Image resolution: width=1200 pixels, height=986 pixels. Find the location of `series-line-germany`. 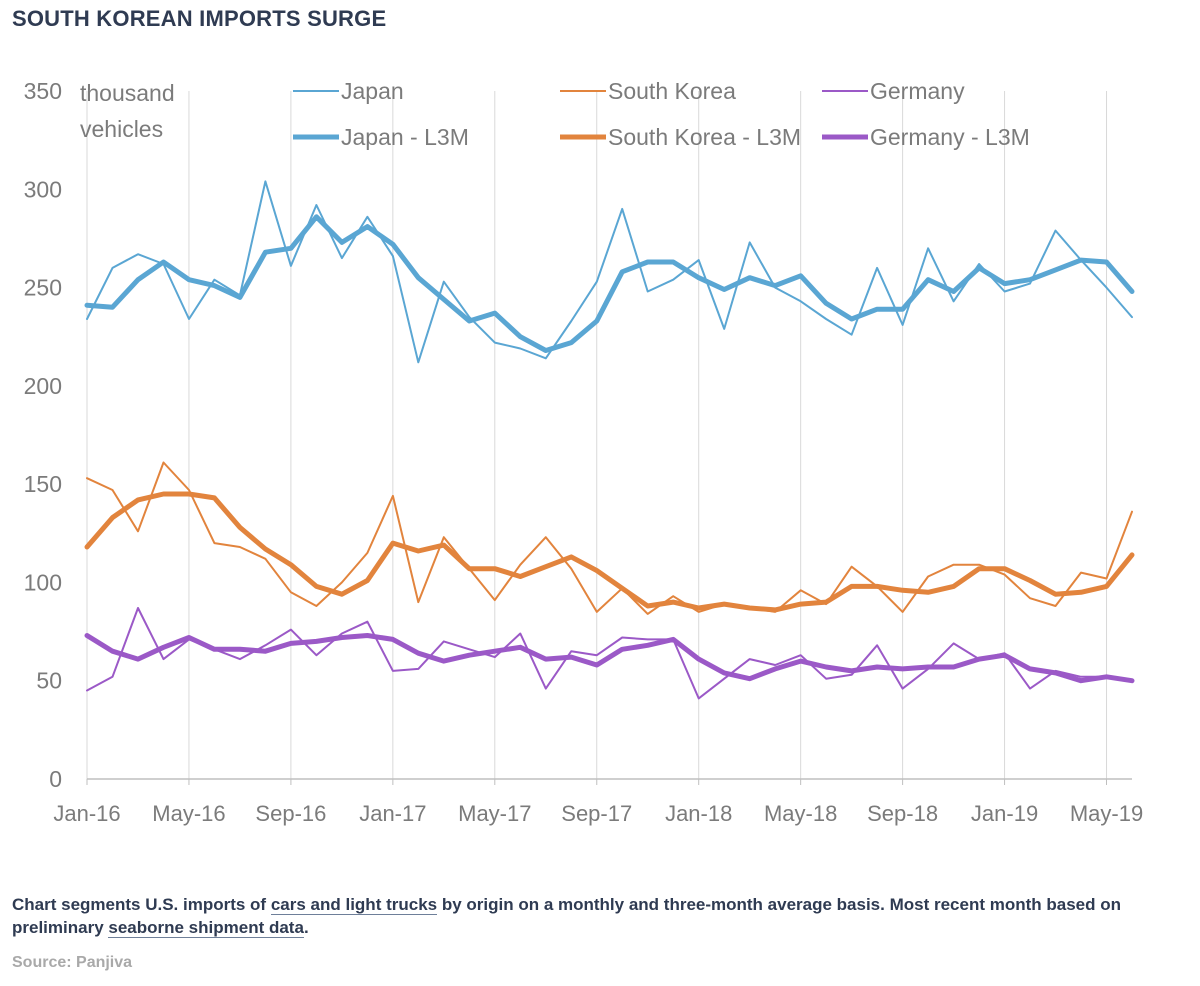

series-line-germany is located at coordinates (609, 653).